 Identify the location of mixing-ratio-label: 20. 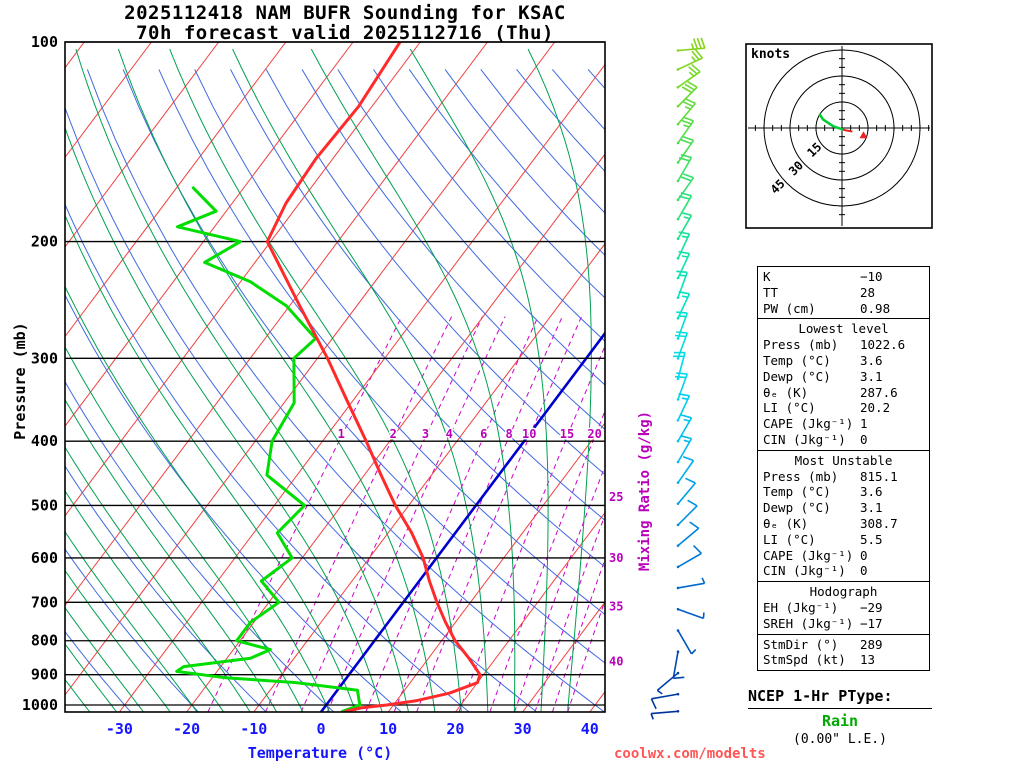
(594, 434).